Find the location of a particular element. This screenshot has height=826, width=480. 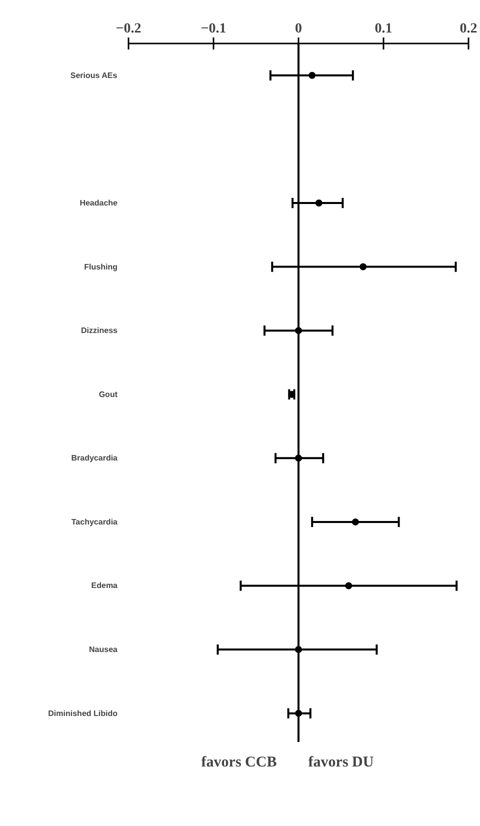

y-tick-label: Bradycardia is located at coordinates (94, 458).